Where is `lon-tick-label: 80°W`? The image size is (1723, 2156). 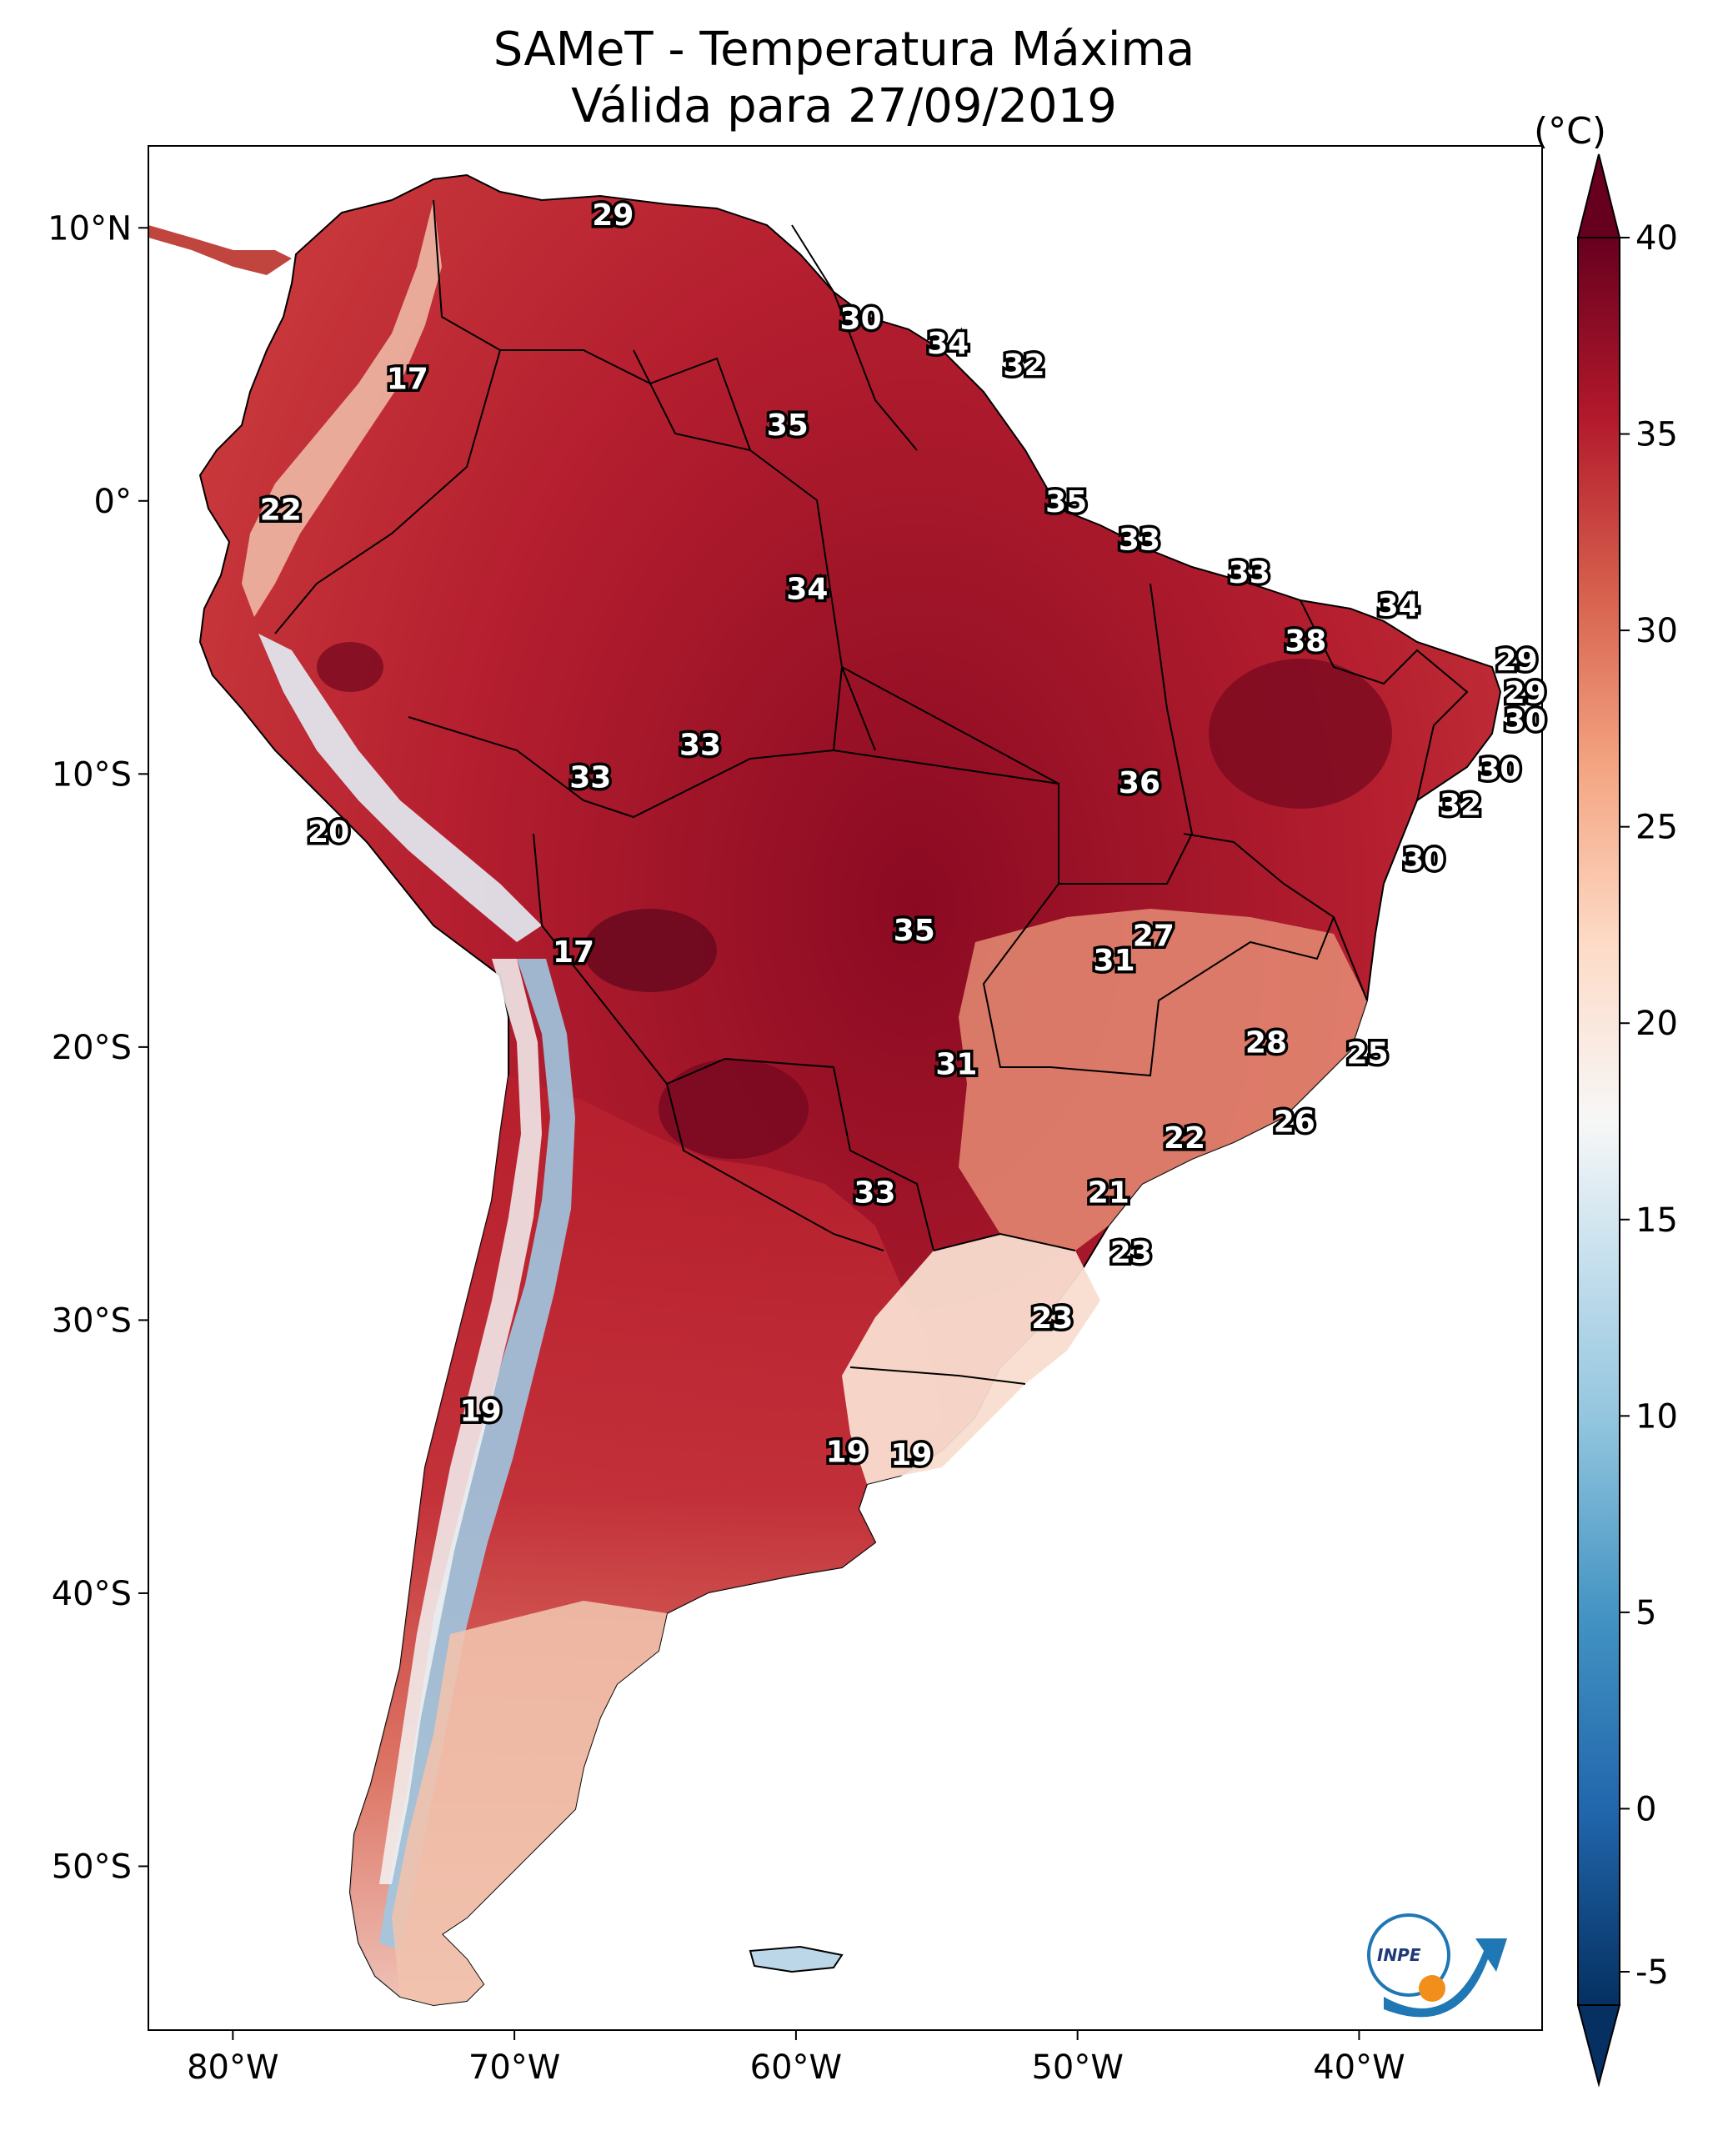 lon-tick-label: 80°W is located at coordinates (232, 2067).